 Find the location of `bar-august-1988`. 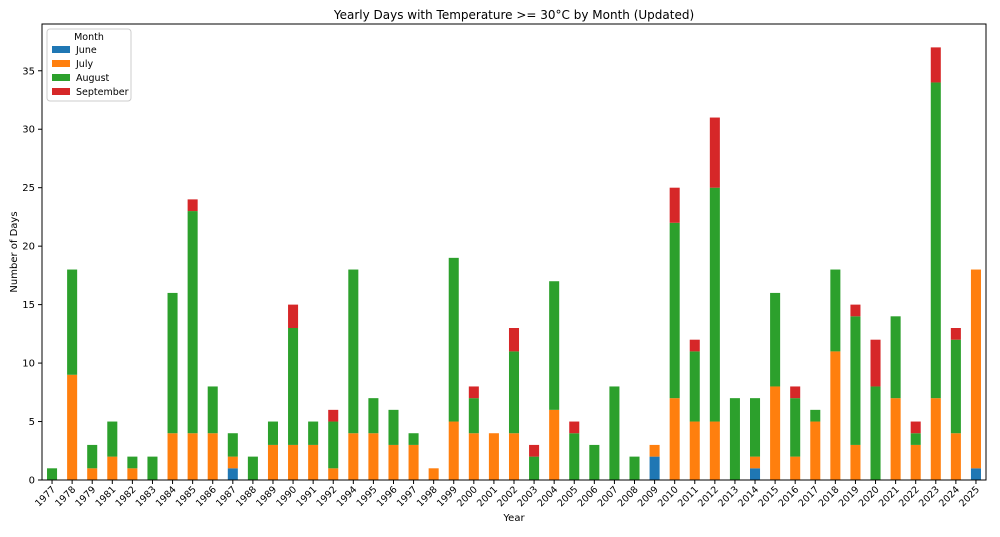

bar-august-1988 is located at coordinates (252, 468).